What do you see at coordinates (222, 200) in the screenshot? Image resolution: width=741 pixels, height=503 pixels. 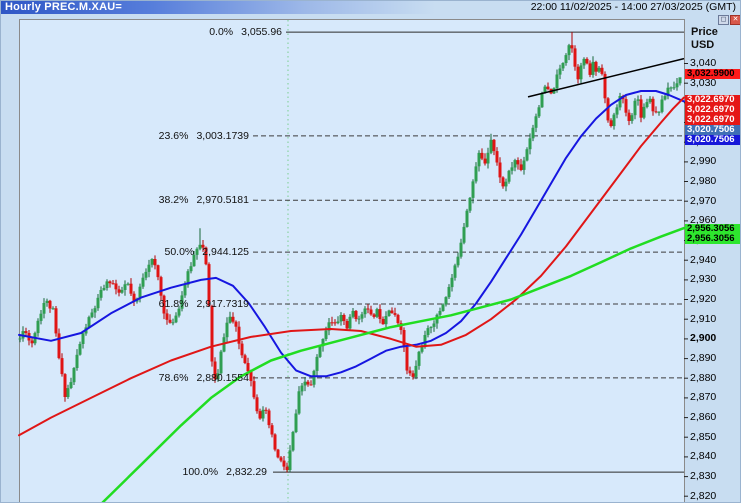 I see `fib-price: 2,970.5181` at bounding box center [222, 200].